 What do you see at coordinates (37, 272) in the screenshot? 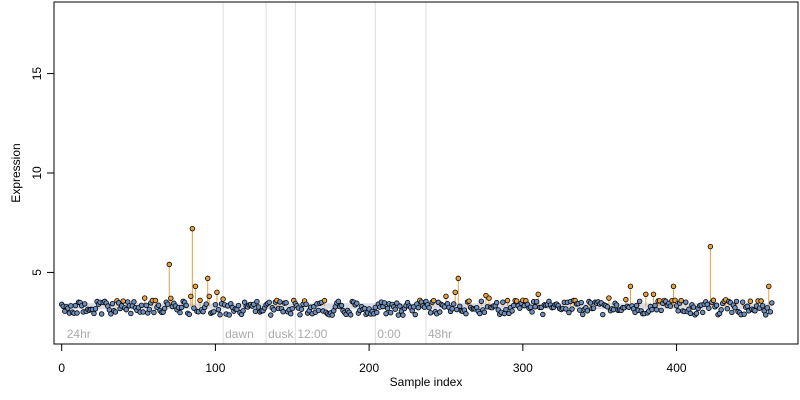
I see `y-tick-label: 5` at bounding box center [37, 272].